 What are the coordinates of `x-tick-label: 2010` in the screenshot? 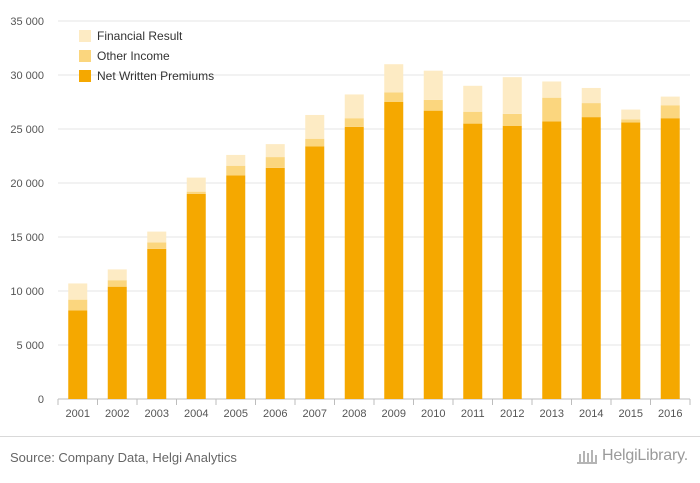 It's located at (433, 414).